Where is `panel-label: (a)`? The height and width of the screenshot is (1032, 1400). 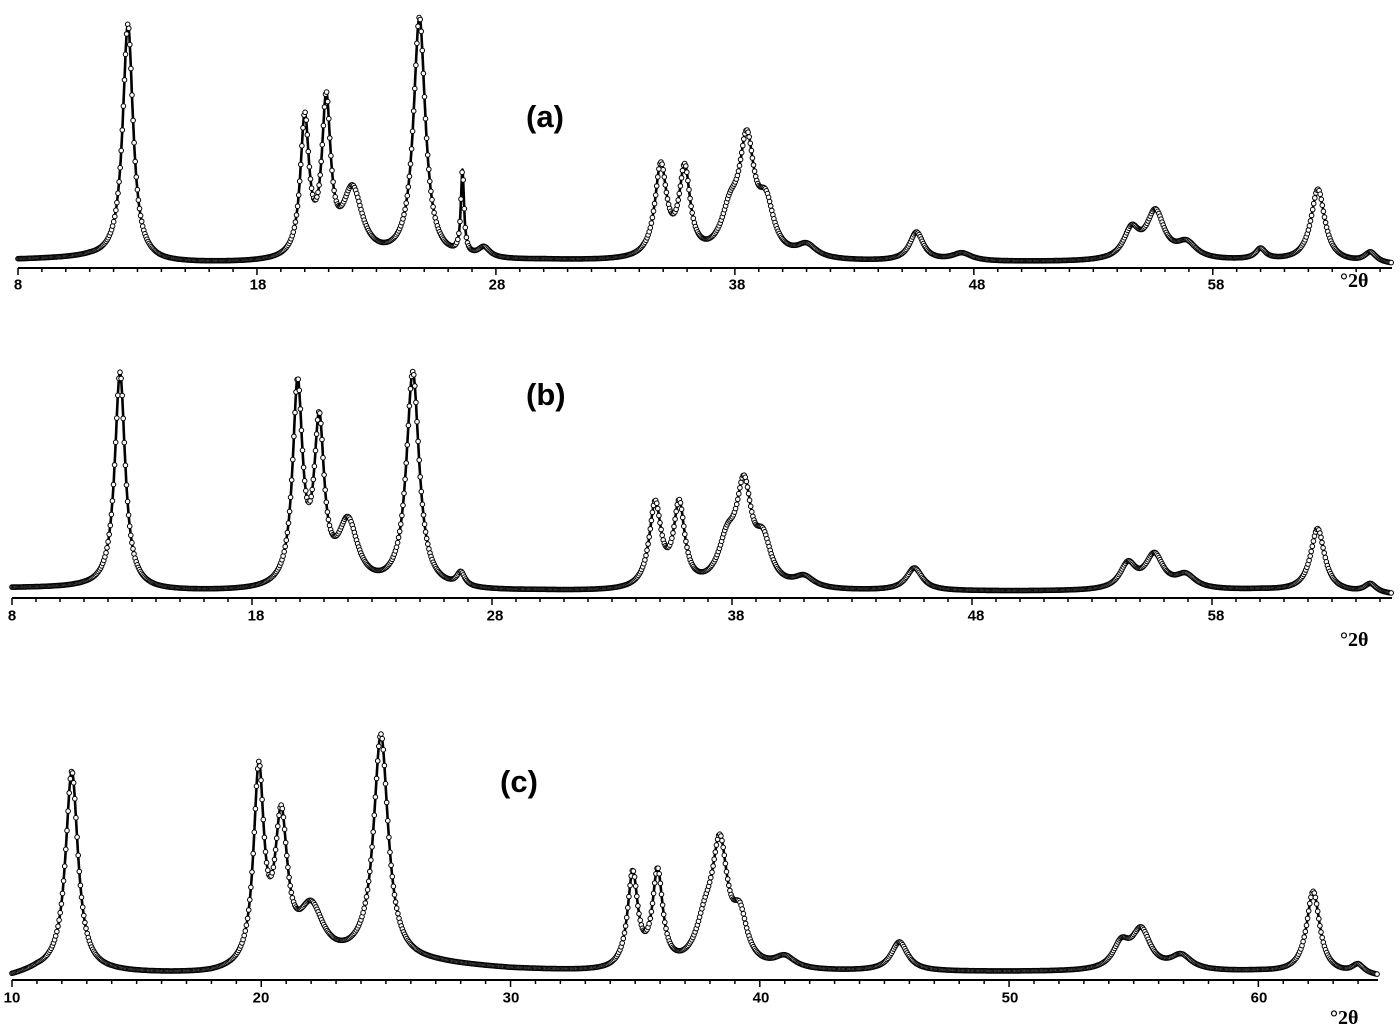
panel-label: (a) is located at coordinates (545, 116).